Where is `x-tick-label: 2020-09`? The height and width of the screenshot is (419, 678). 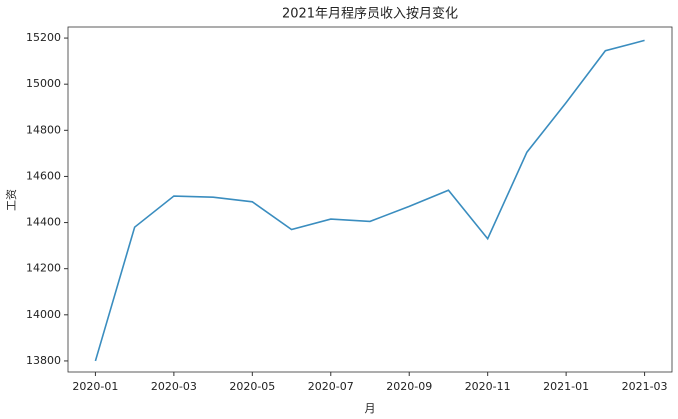
x-tick-label: 2020-09 is located at coordinates (409, 386).